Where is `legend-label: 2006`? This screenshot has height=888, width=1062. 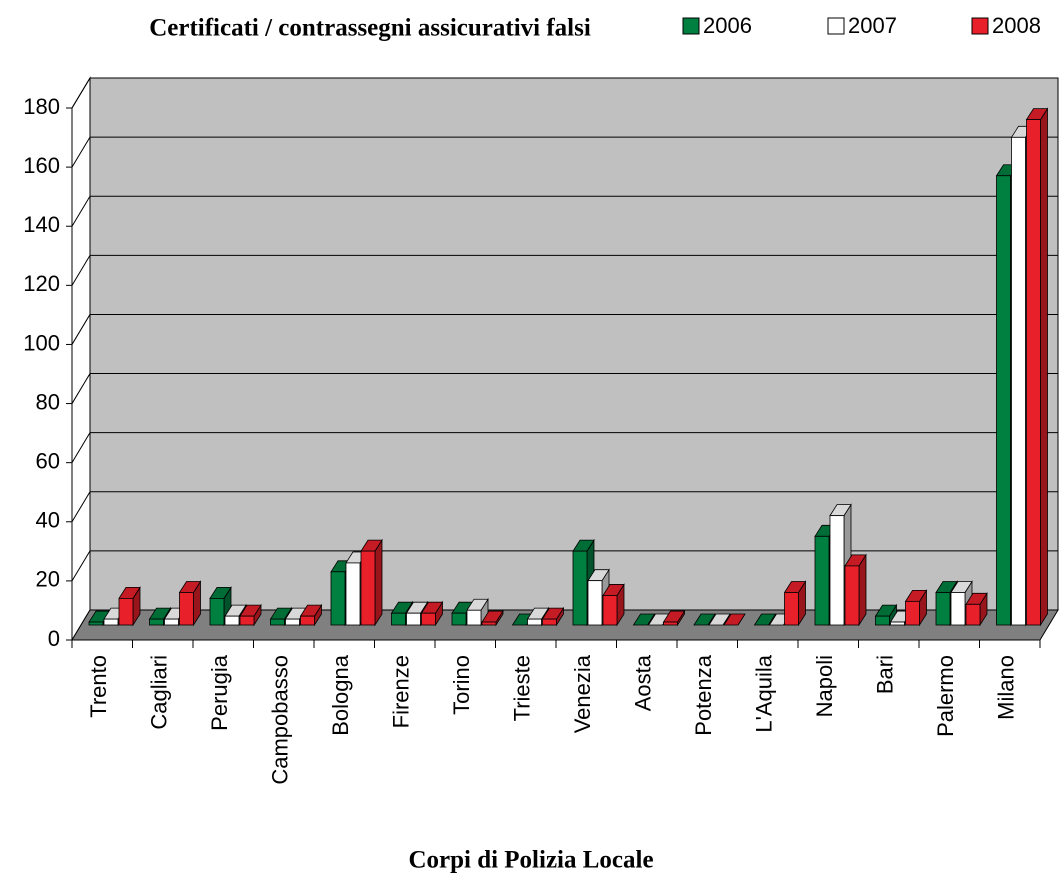 legend-label: 2006 is located at coordinates (727, 25).